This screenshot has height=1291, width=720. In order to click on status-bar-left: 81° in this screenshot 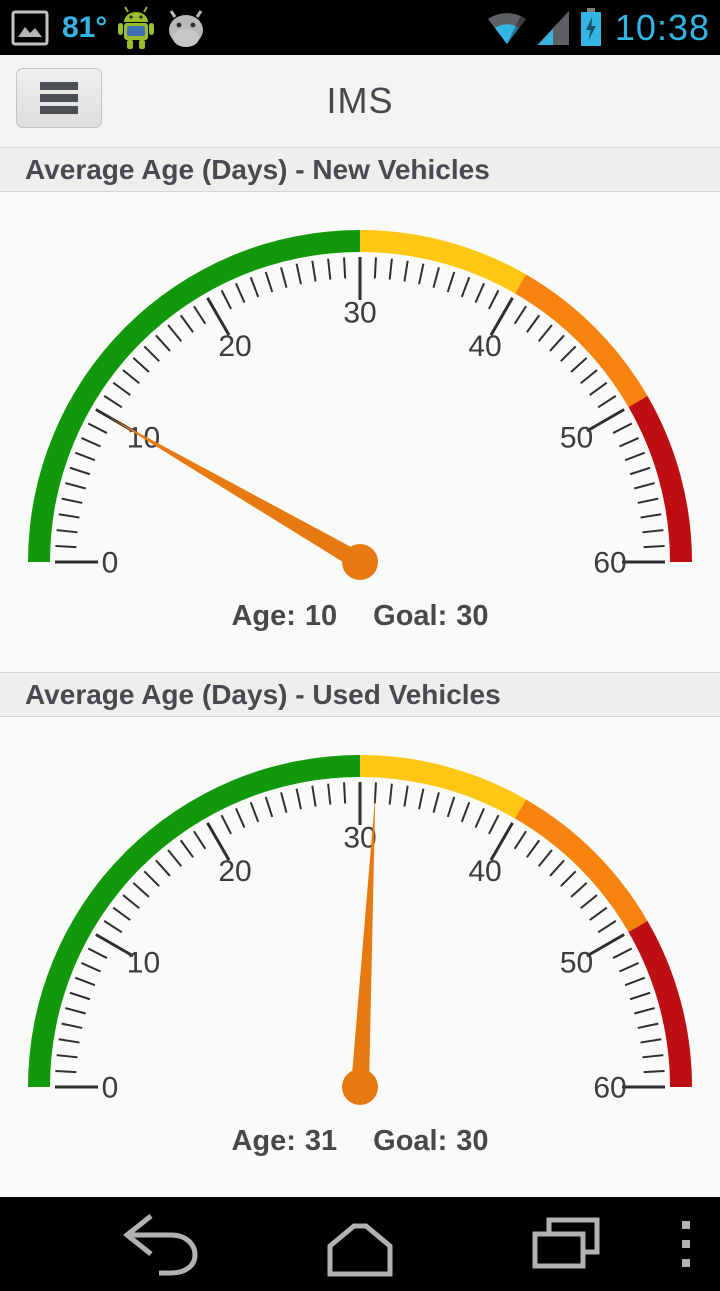, I will do `click(108, 27)`.